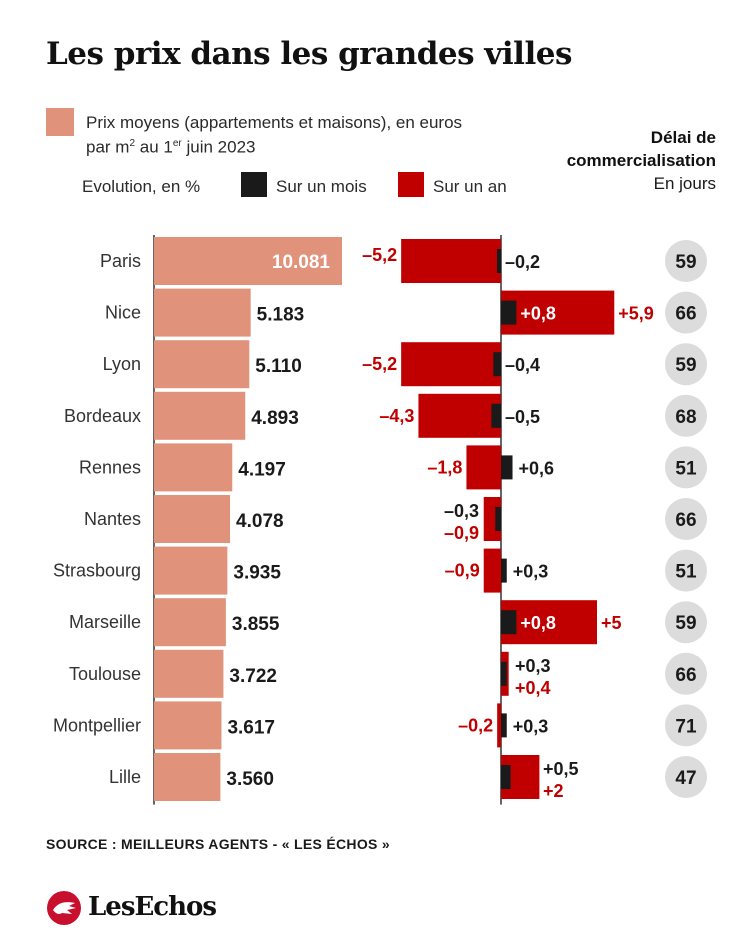 The image size is (750, 938). Describe the element at coordinates (470, 186) in the screenshot. I see `legend-year-label: Sur un an` at that location.